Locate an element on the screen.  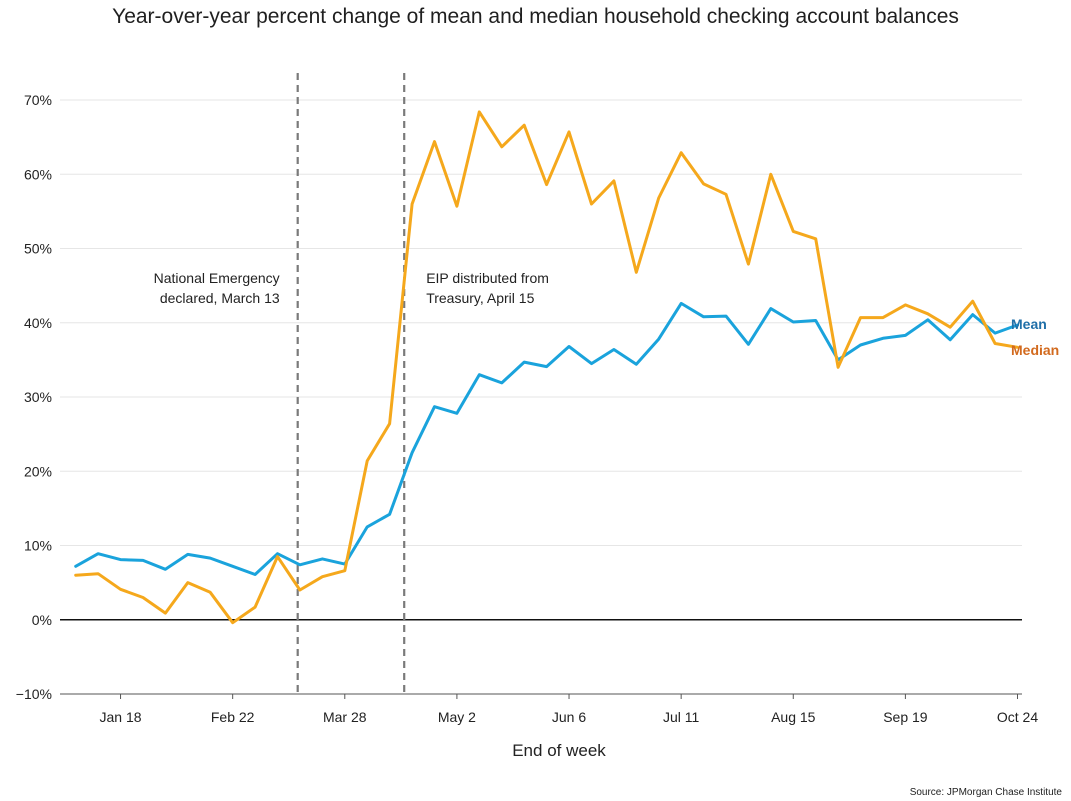
x-tick-label: Jun 6 is located at coordinates (569, 717).